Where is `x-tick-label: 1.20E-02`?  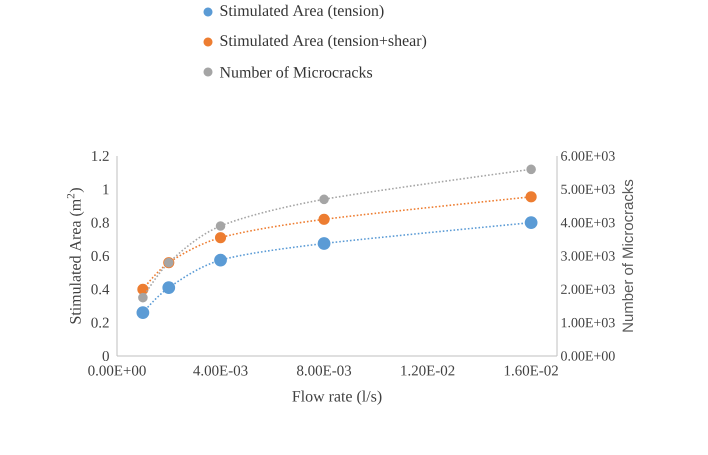
x-tick-label: 1.20E-02 is located at coordinates (427, 370).